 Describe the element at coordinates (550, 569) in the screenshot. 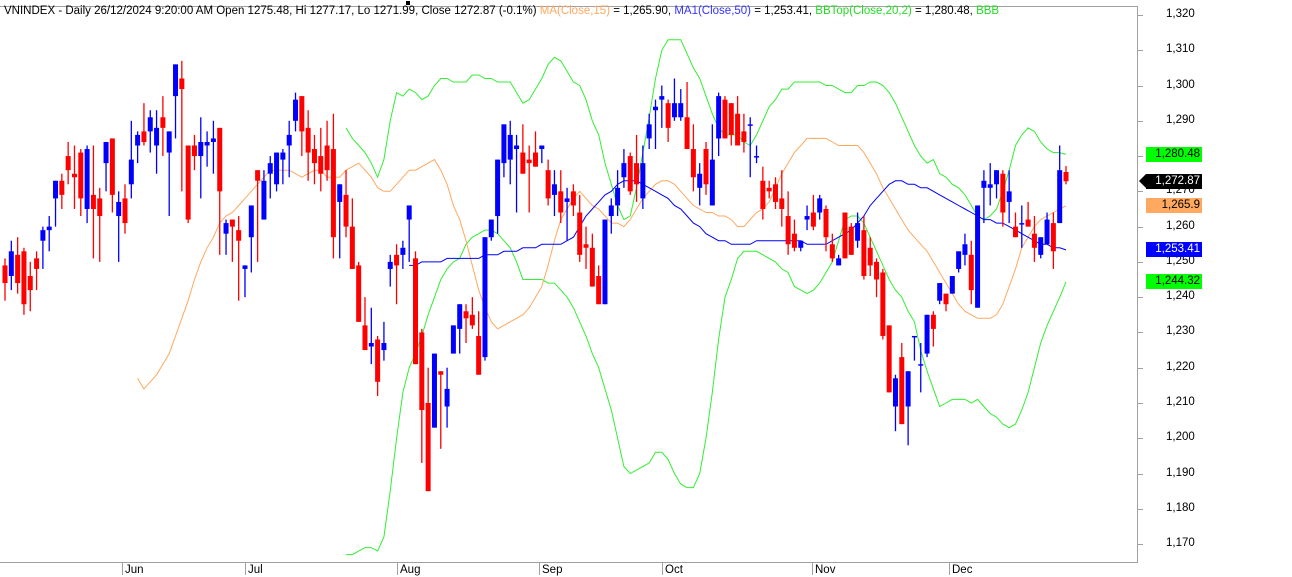

I see `month-label-sep: Sep` at that location.